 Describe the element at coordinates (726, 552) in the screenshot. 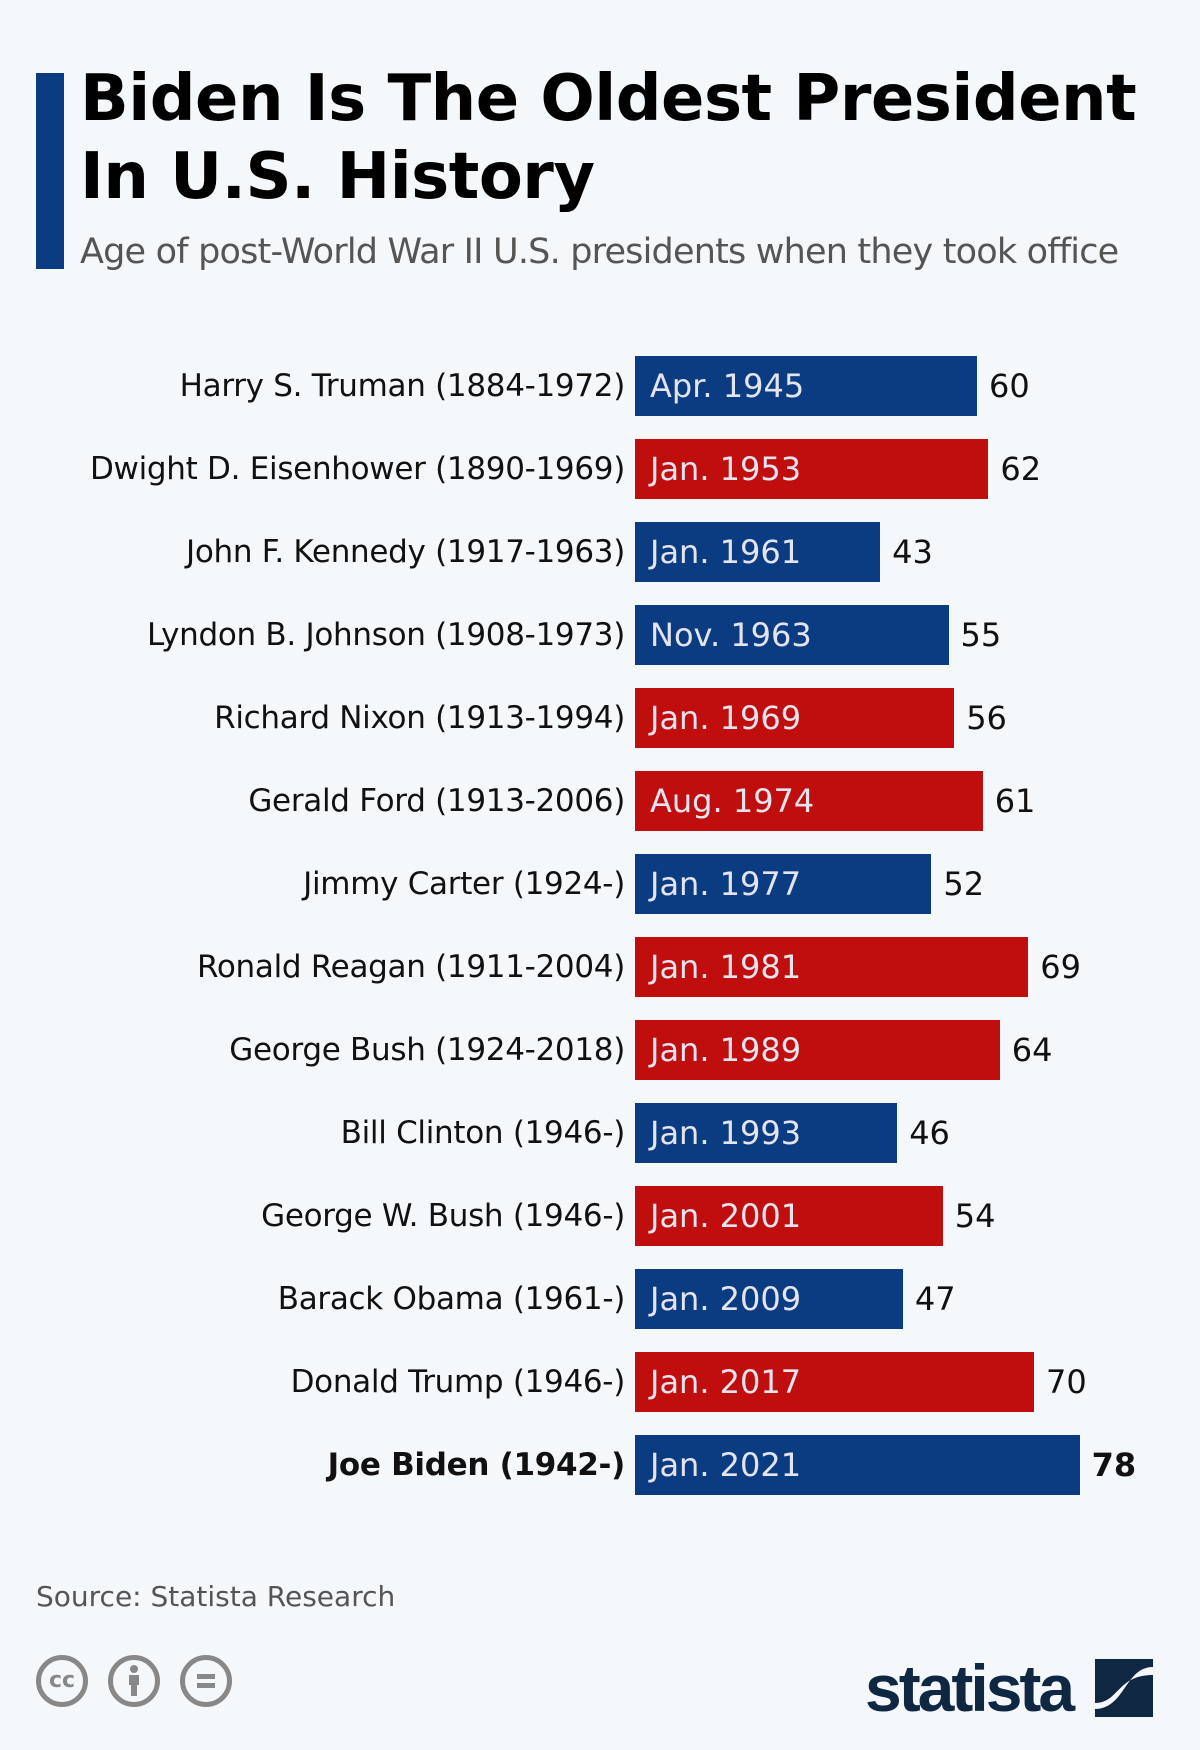

I see `bar-date-label: Jan. 1961` at that location.